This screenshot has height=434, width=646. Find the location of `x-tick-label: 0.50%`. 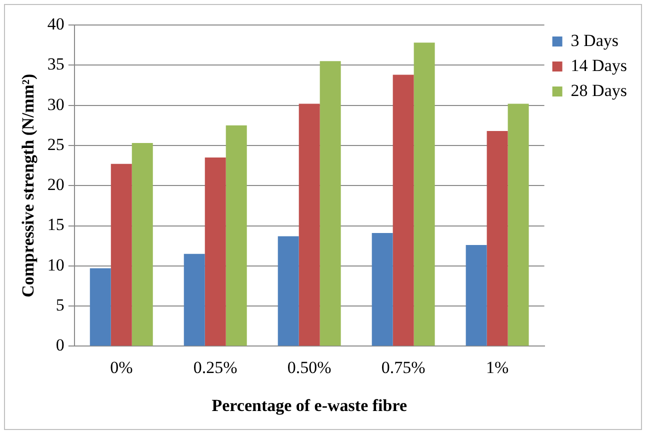

x-tick-label: 0.50% is located at coordinates (309, 367).